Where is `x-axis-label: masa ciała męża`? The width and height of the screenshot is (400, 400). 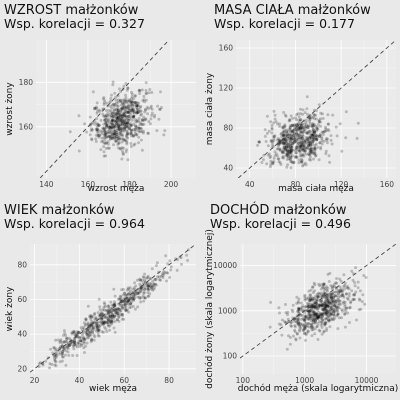 x-axis-label: masa ciała męża is located at coordinates (316, 189).